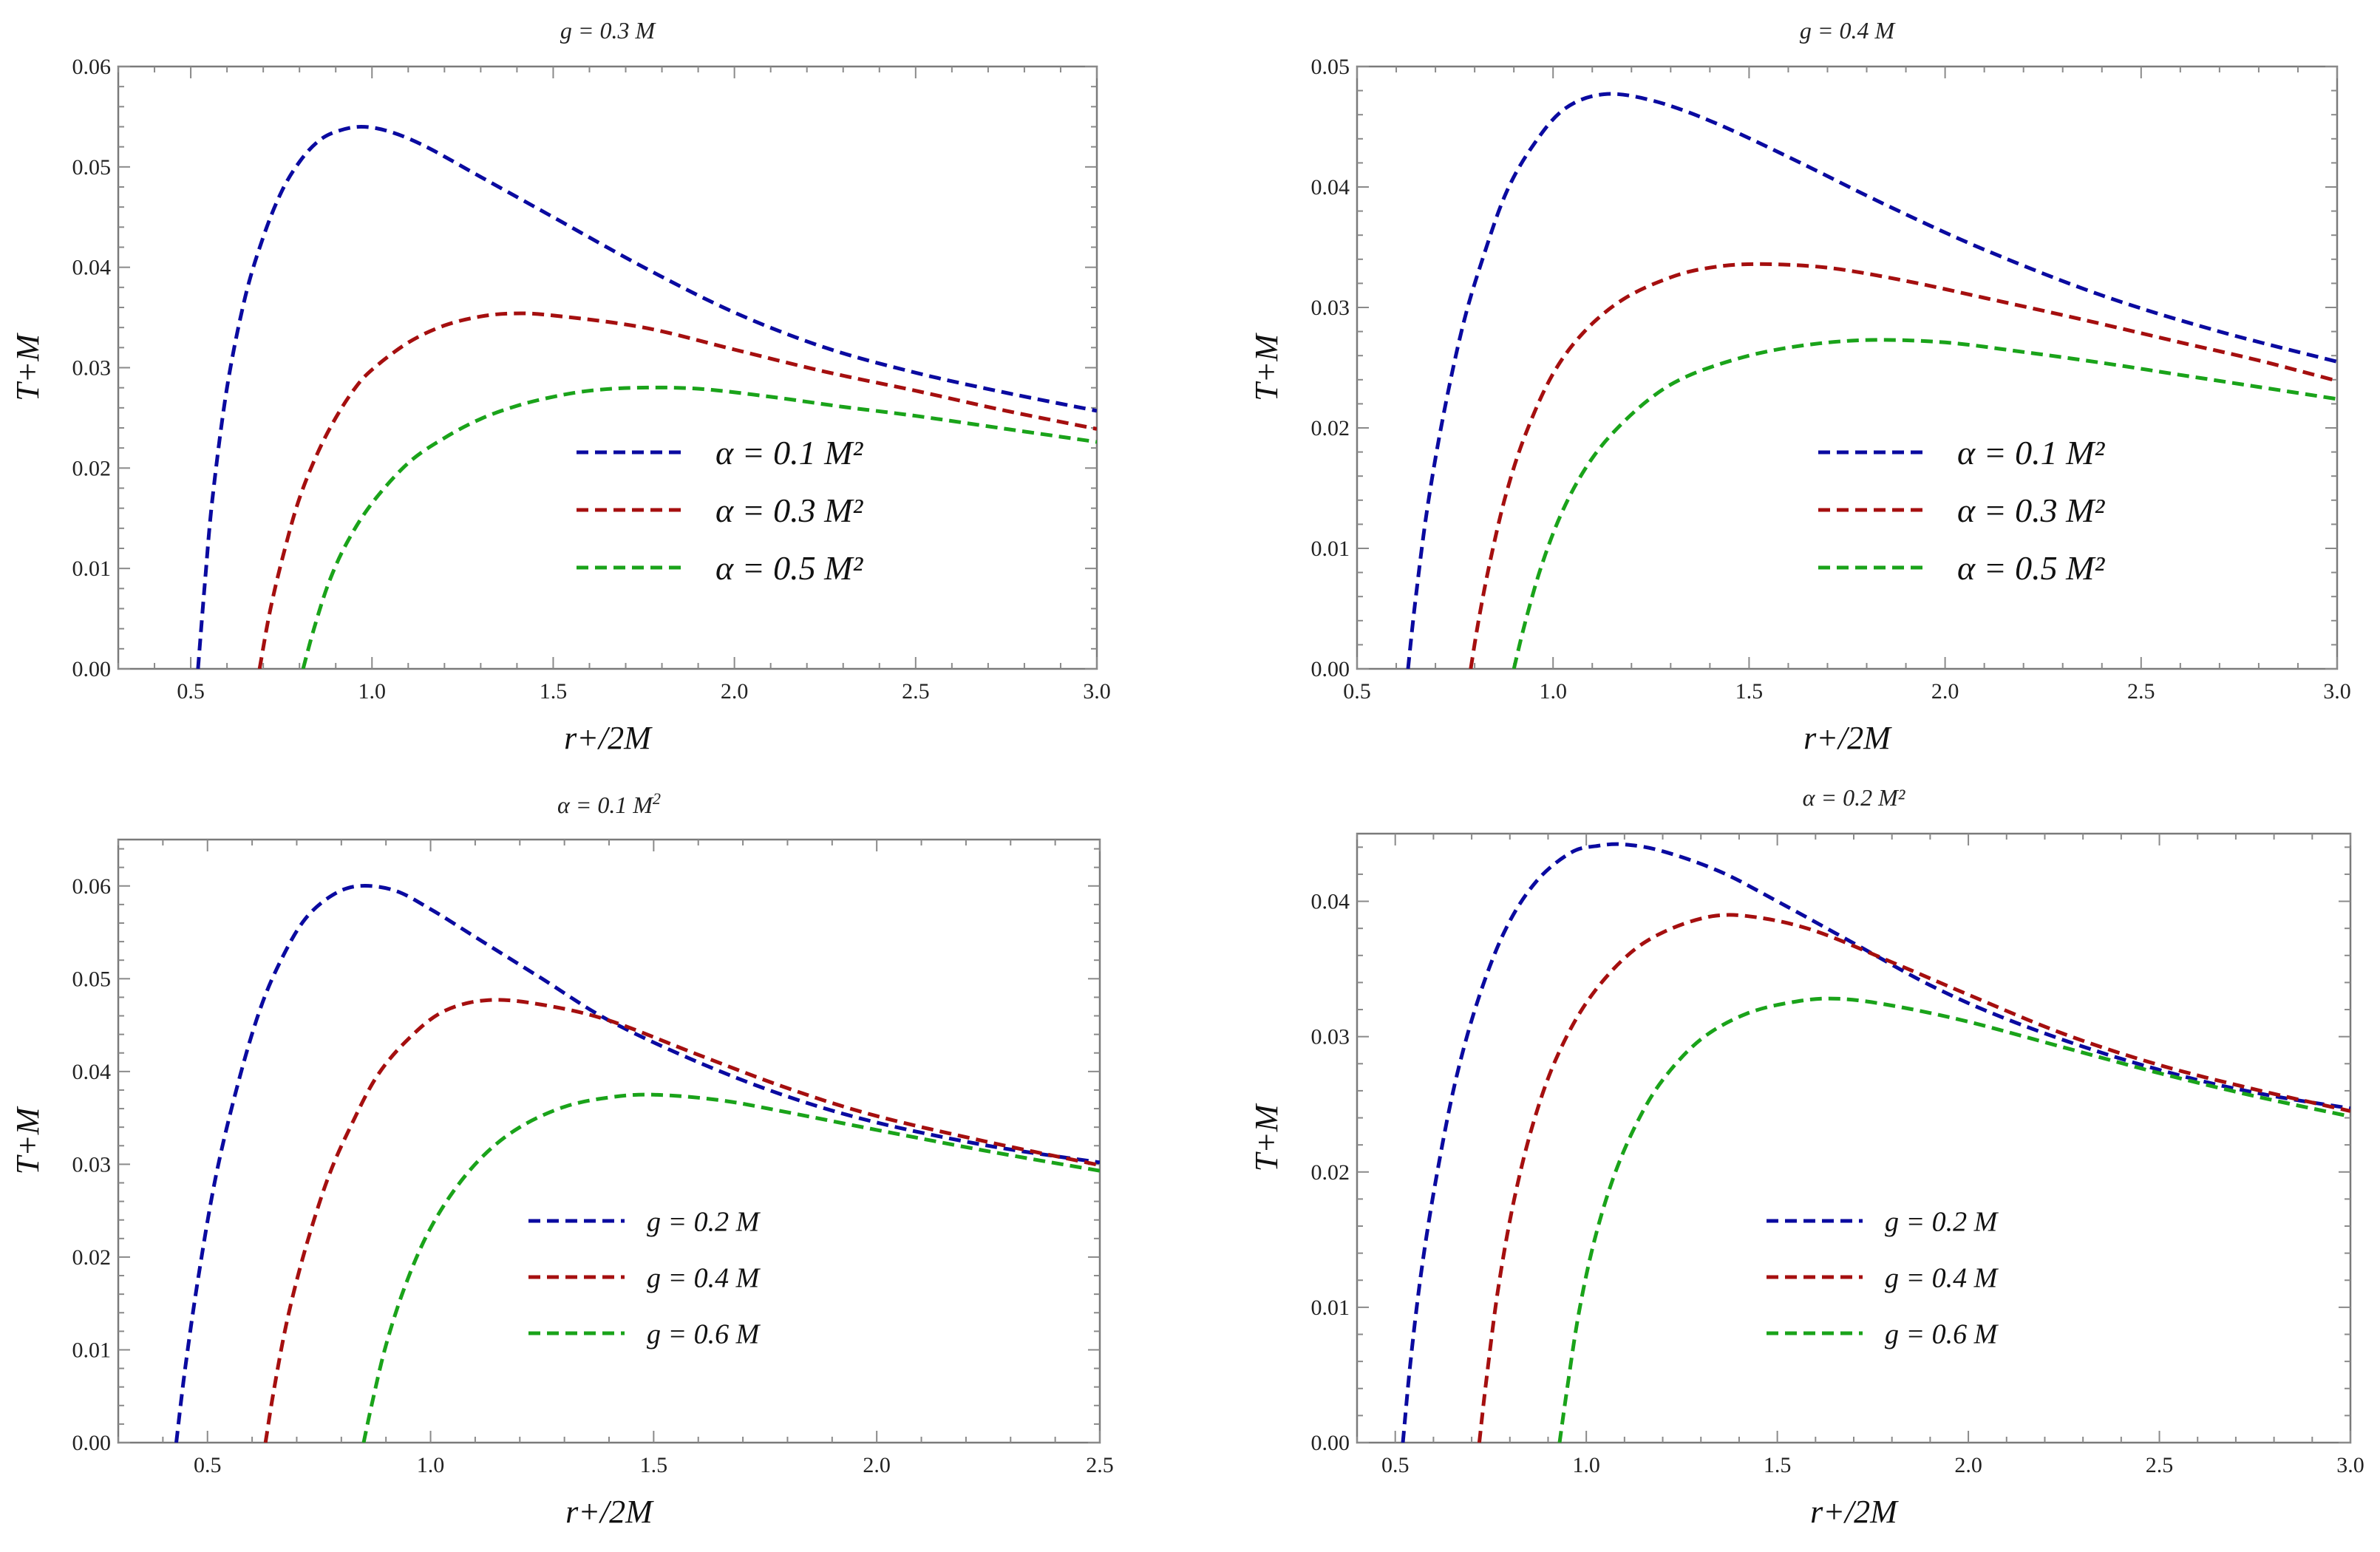  What do you see at coordinates (608, 30) in the screenshot?
I see `chart-title: g = 0.3 M` at bounding box center [608, 30].